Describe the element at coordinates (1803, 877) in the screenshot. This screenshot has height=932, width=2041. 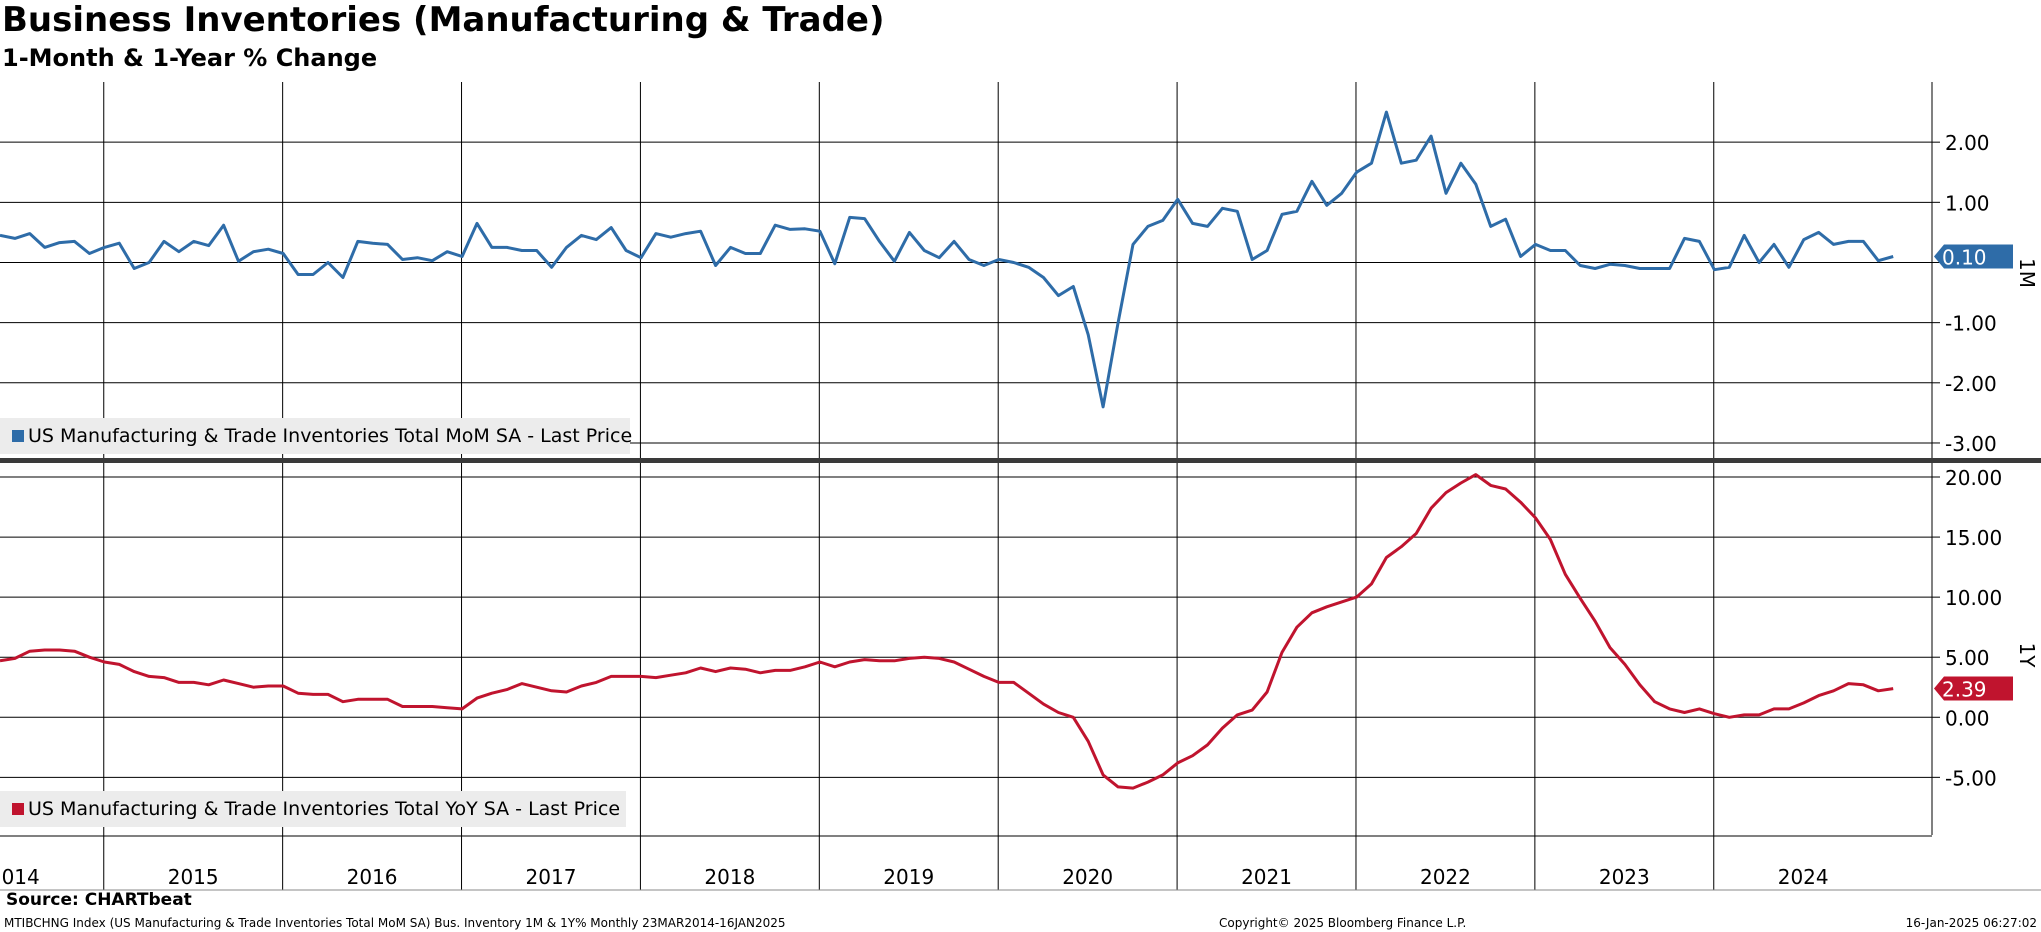
I see `x-tick-label: 2024` at that location.